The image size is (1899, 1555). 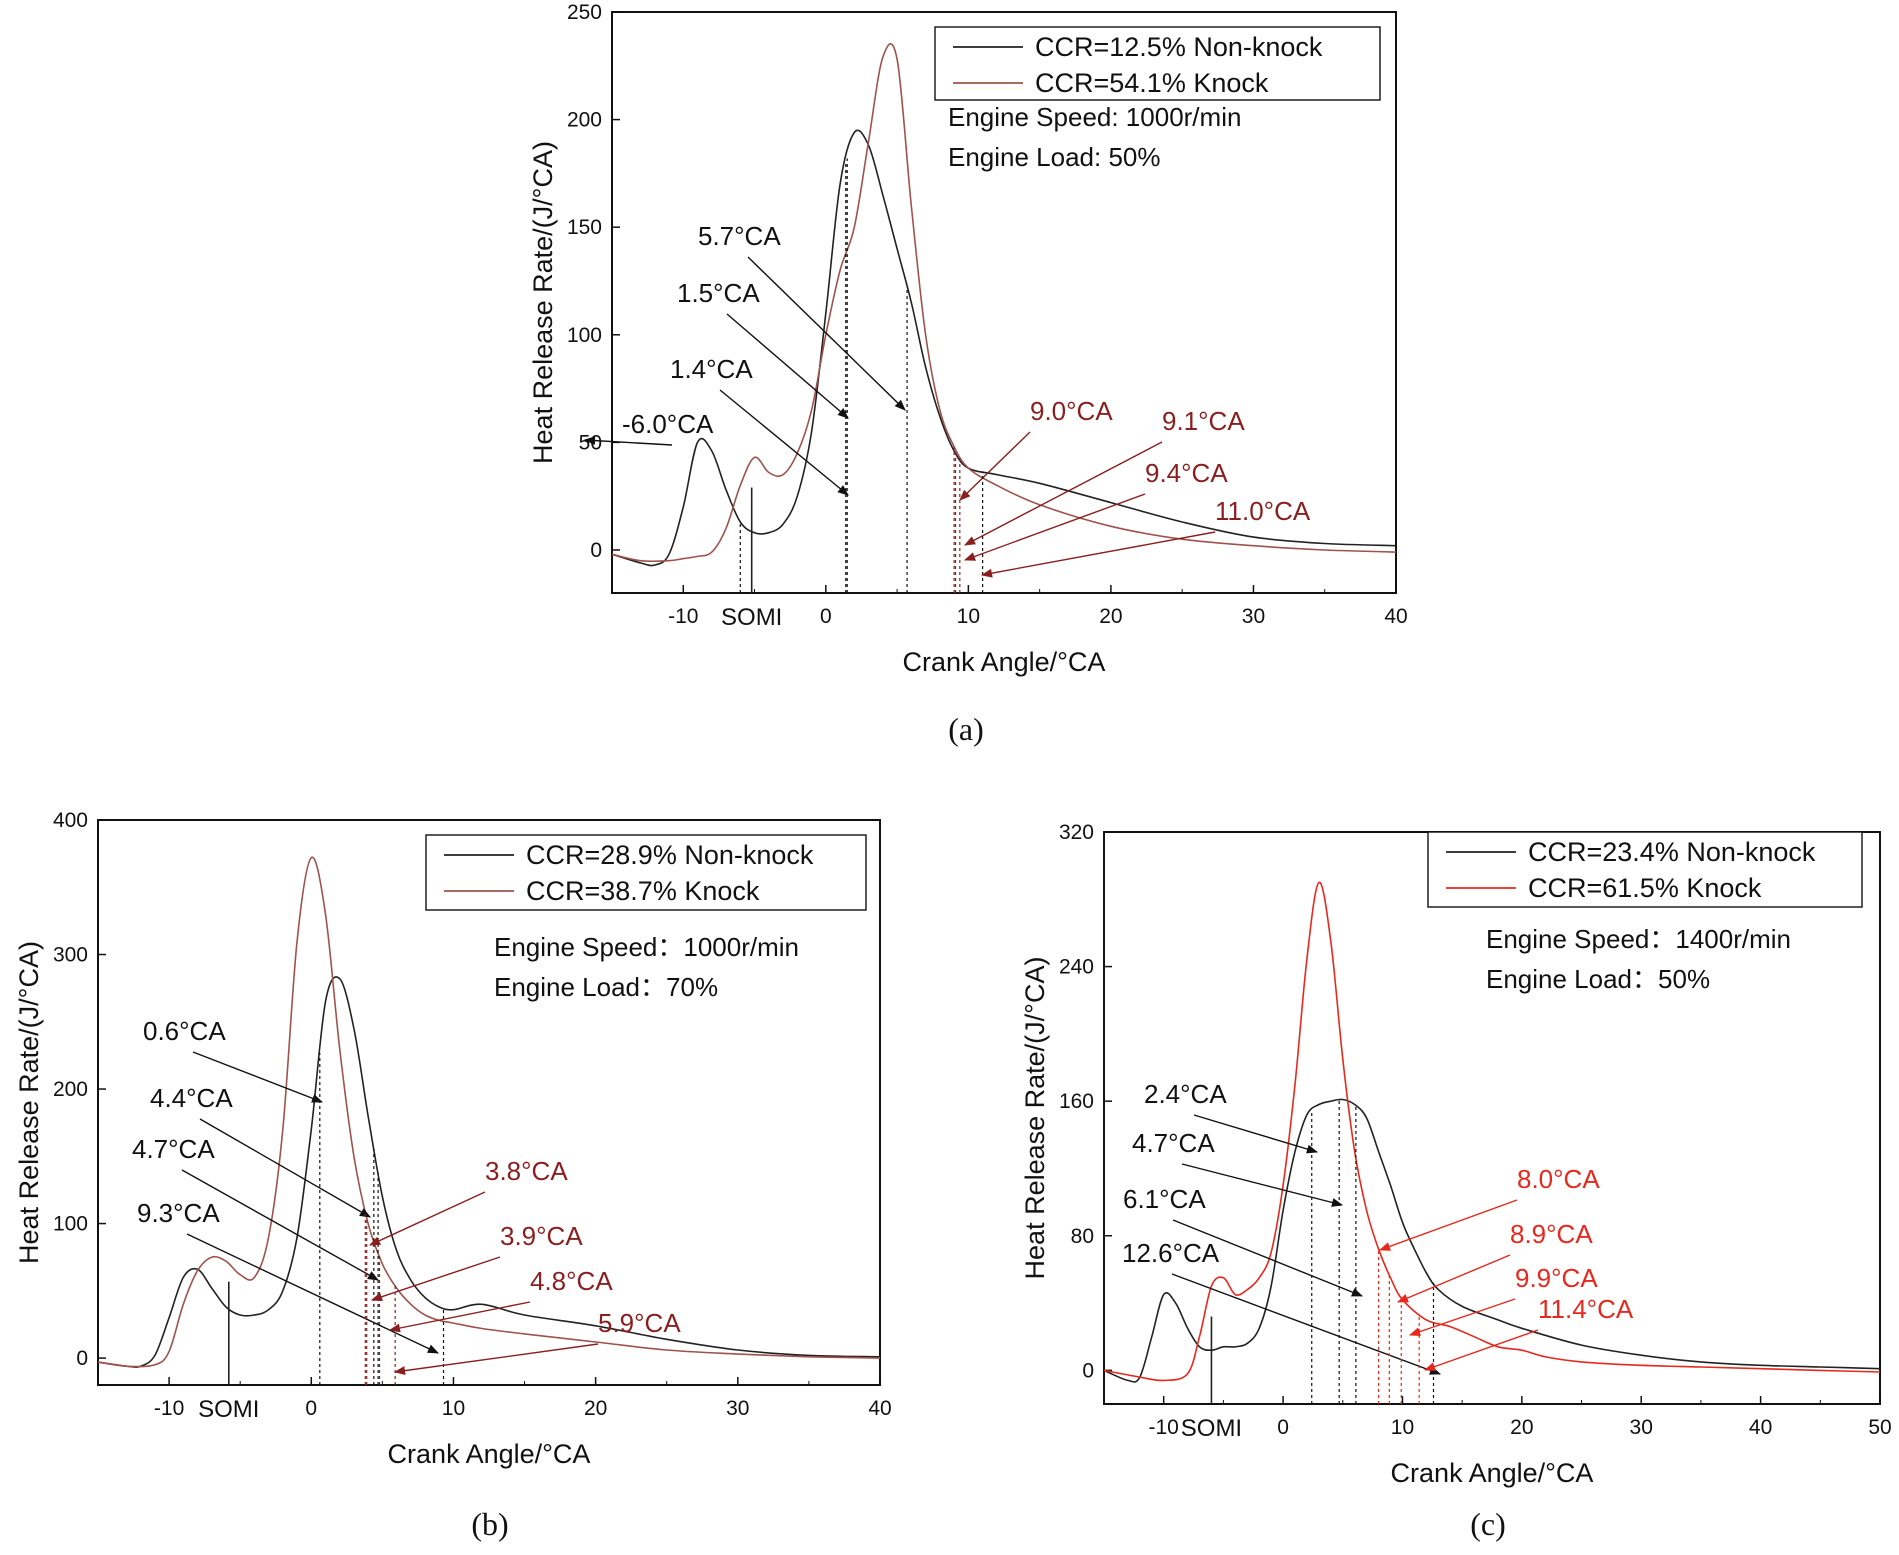 I want to click on annotation-label: 8.9°CA, so click(x=1551, y=1234).